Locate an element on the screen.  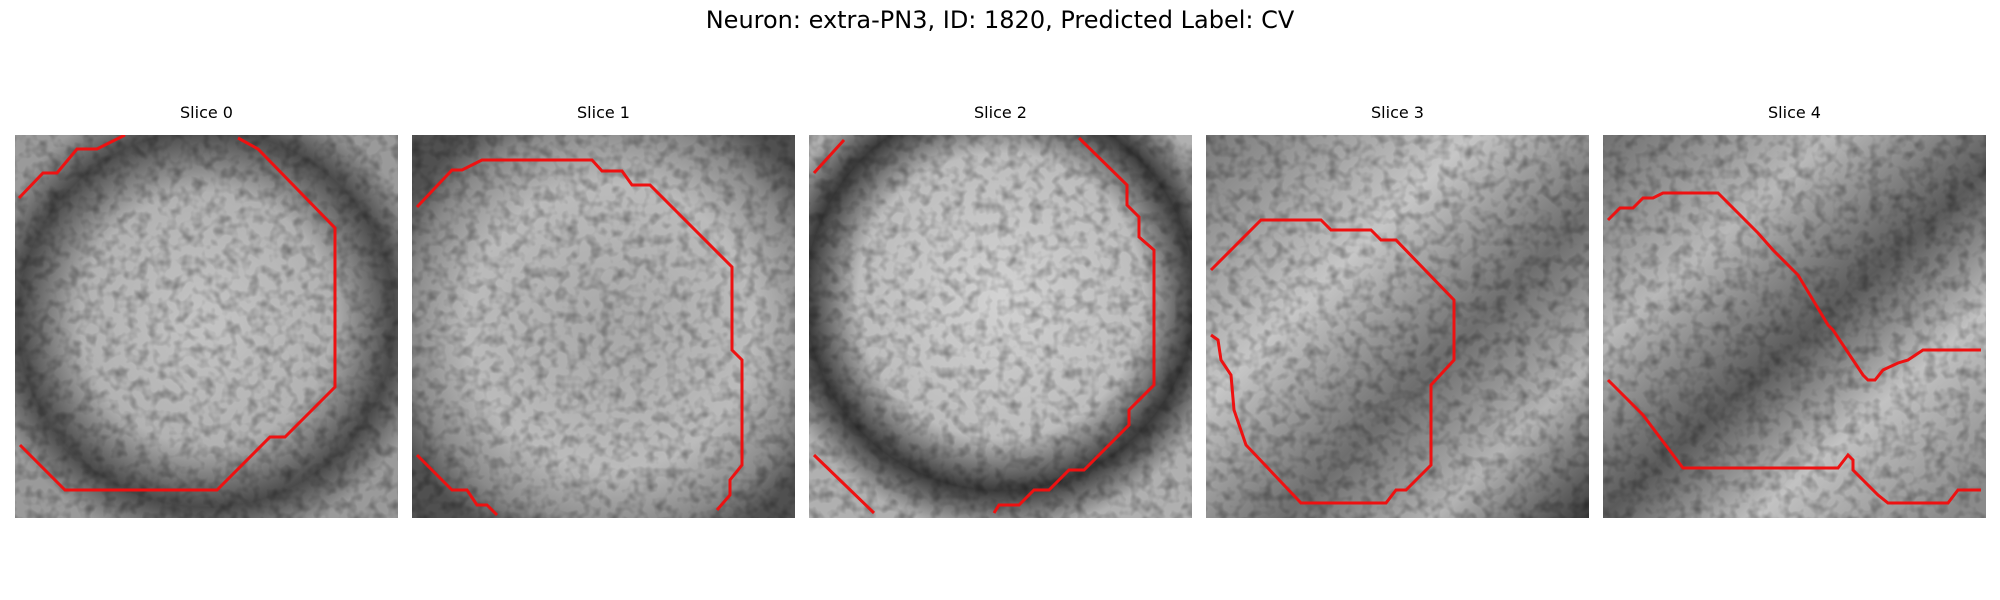
slice-title-0: Slice 0 is located at coordinates (206, 112).